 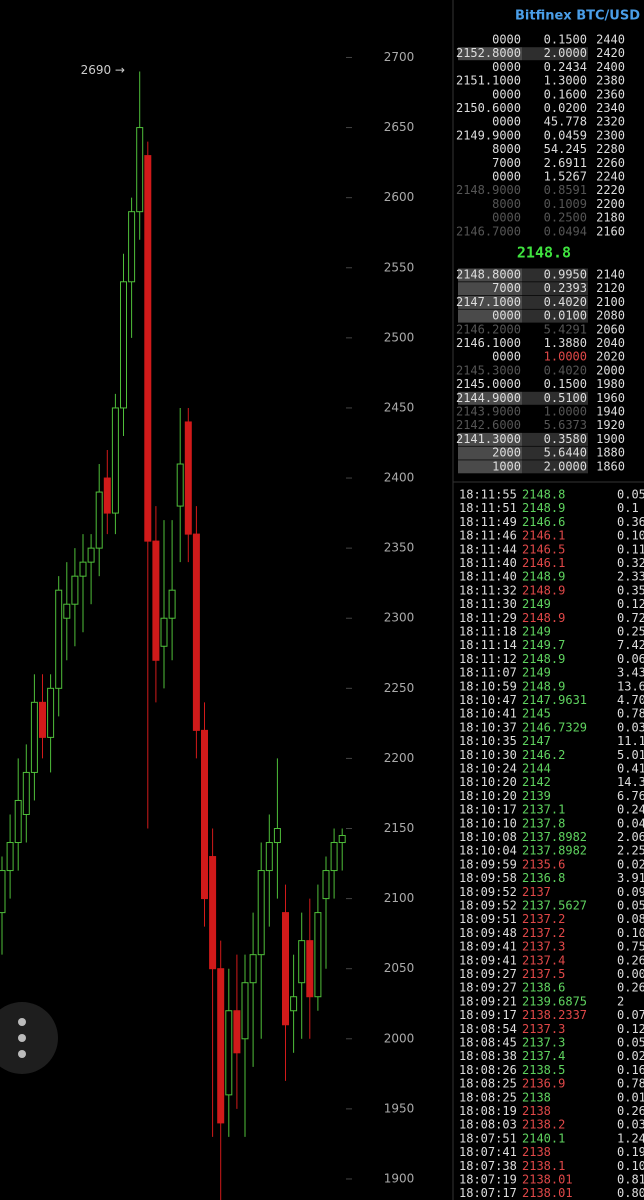 I want to click on book-amount: 0.3580, so click(x=565, y=439).